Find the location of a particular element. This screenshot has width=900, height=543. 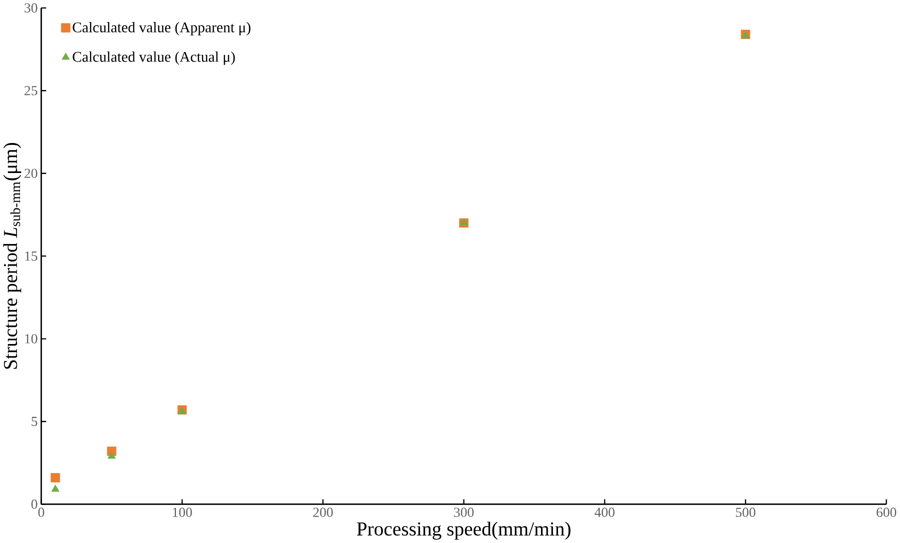

x-tick-label: 0 is located at coordinates (41, 513).